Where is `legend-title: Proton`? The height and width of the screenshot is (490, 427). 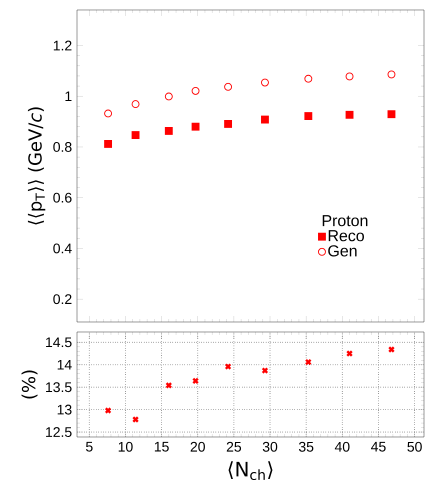
legend-title: Proton is located at coordinates (345, 220).